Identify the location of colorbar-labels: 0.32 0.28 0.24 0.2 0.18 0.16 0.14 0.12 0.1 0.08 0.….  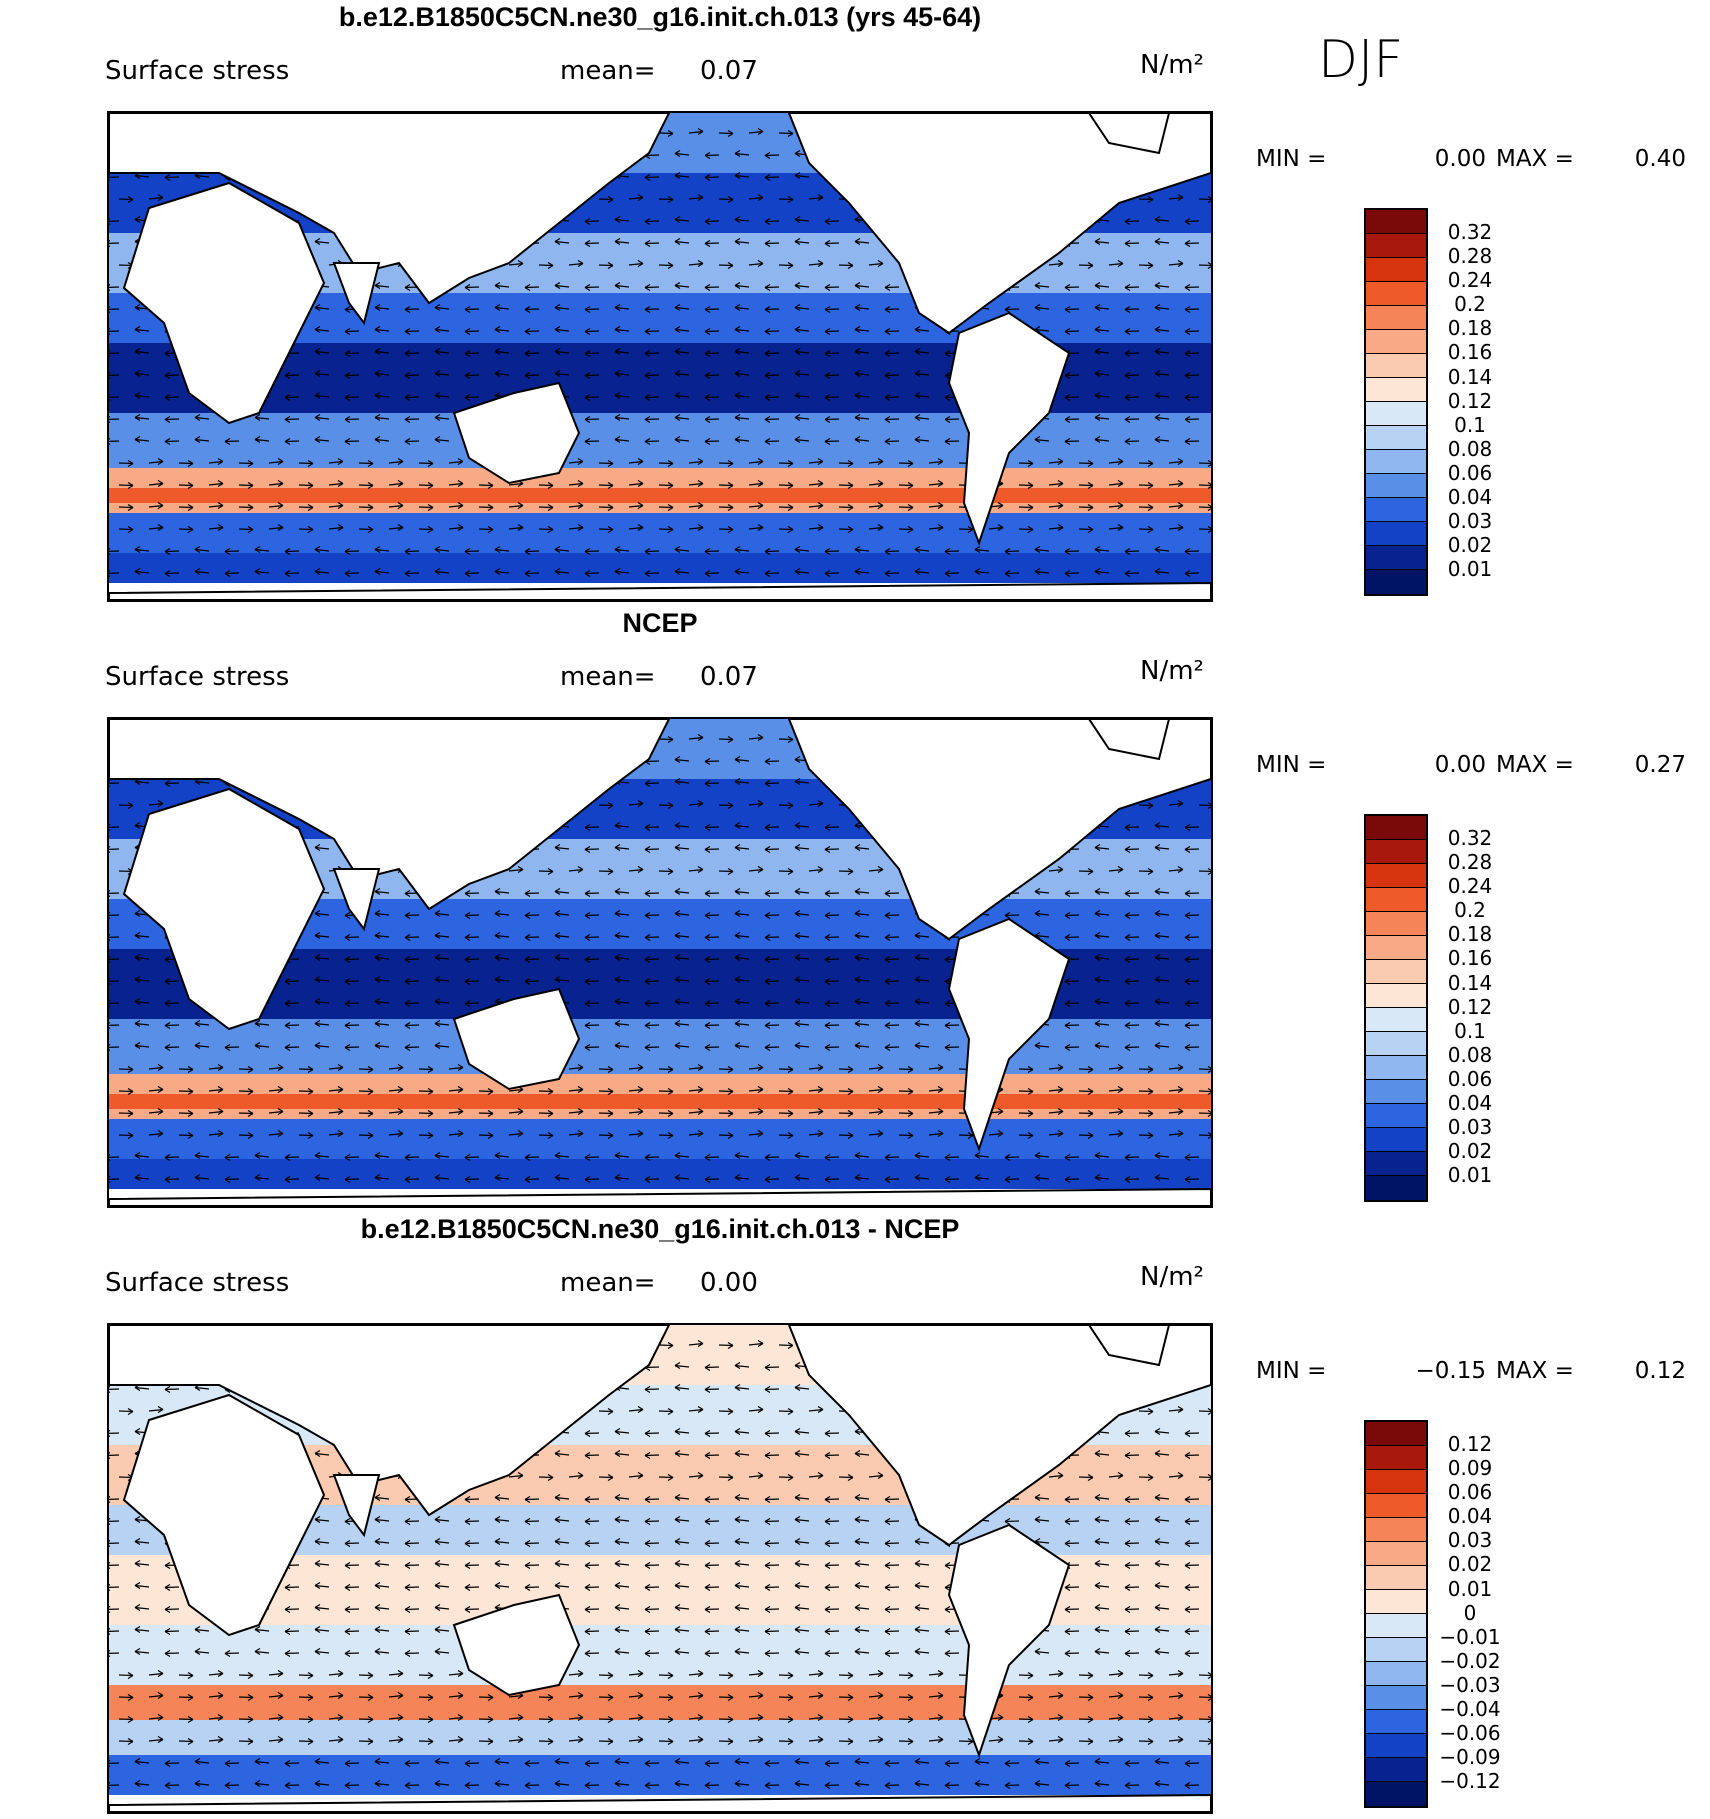
(1470, 400).